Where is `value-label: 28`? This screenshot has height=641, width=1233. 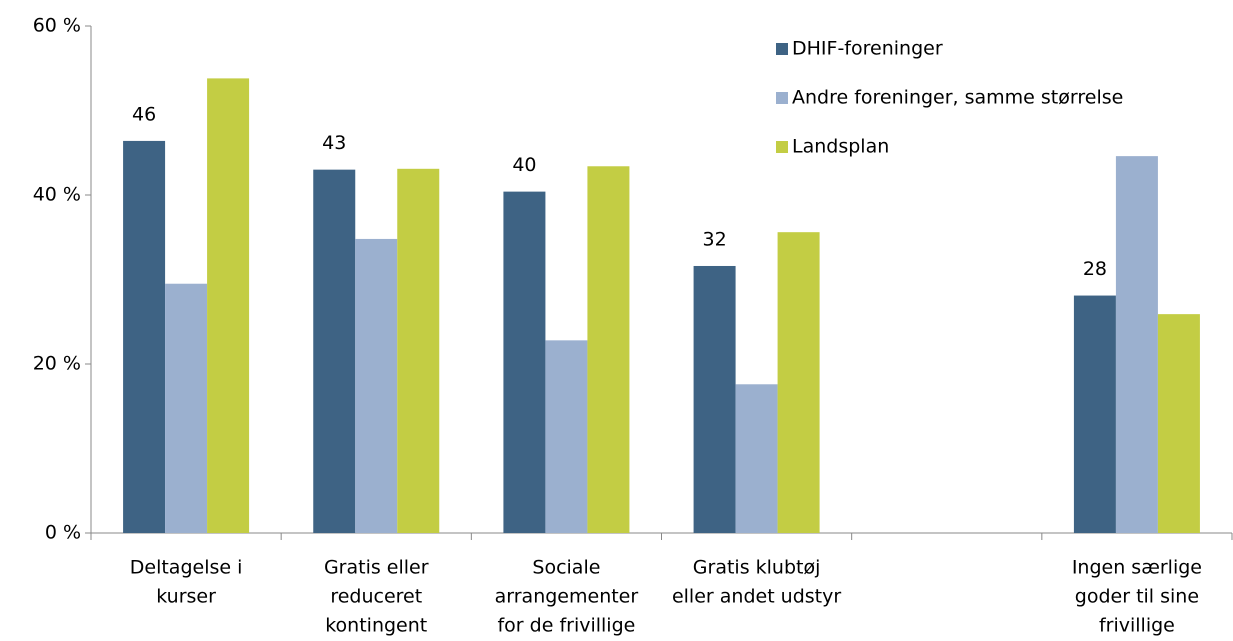
value-label: 28 is located at coordinates (1095, 269).